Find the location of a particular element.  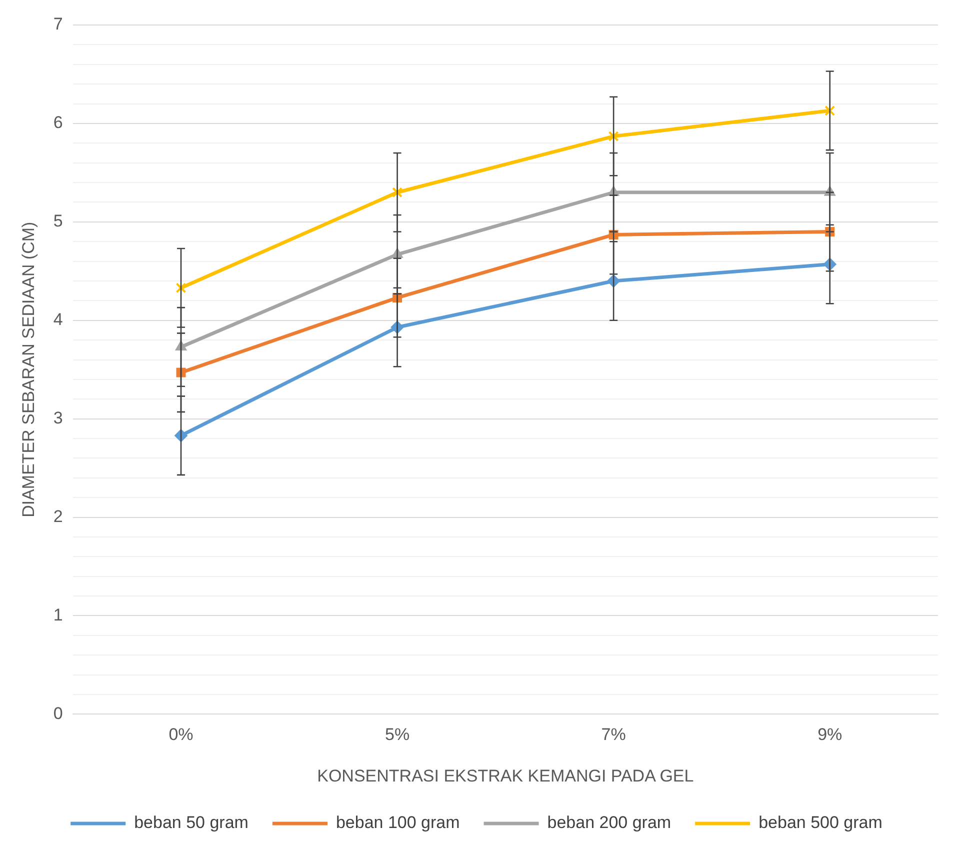

legend-label: beban 500 gram is located at coordinates (820, 822).